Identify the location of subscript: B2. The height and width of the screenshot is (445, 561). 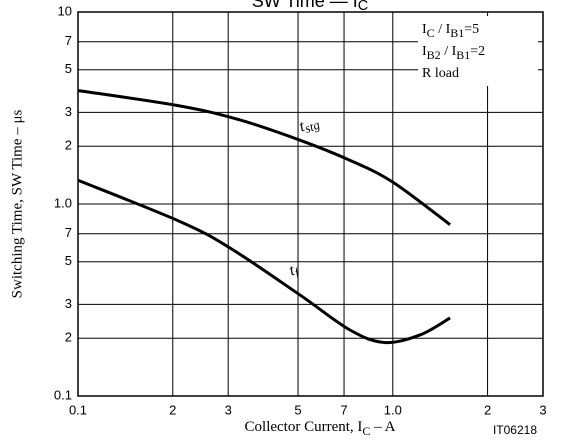
(434, 55).